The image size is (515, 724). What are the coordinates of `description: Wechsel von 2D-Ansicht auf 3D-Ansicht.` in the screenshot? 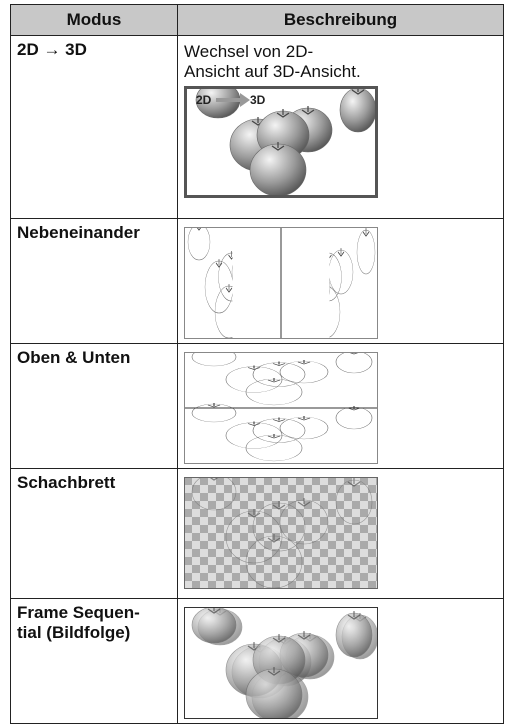 It's located at (272, 61).